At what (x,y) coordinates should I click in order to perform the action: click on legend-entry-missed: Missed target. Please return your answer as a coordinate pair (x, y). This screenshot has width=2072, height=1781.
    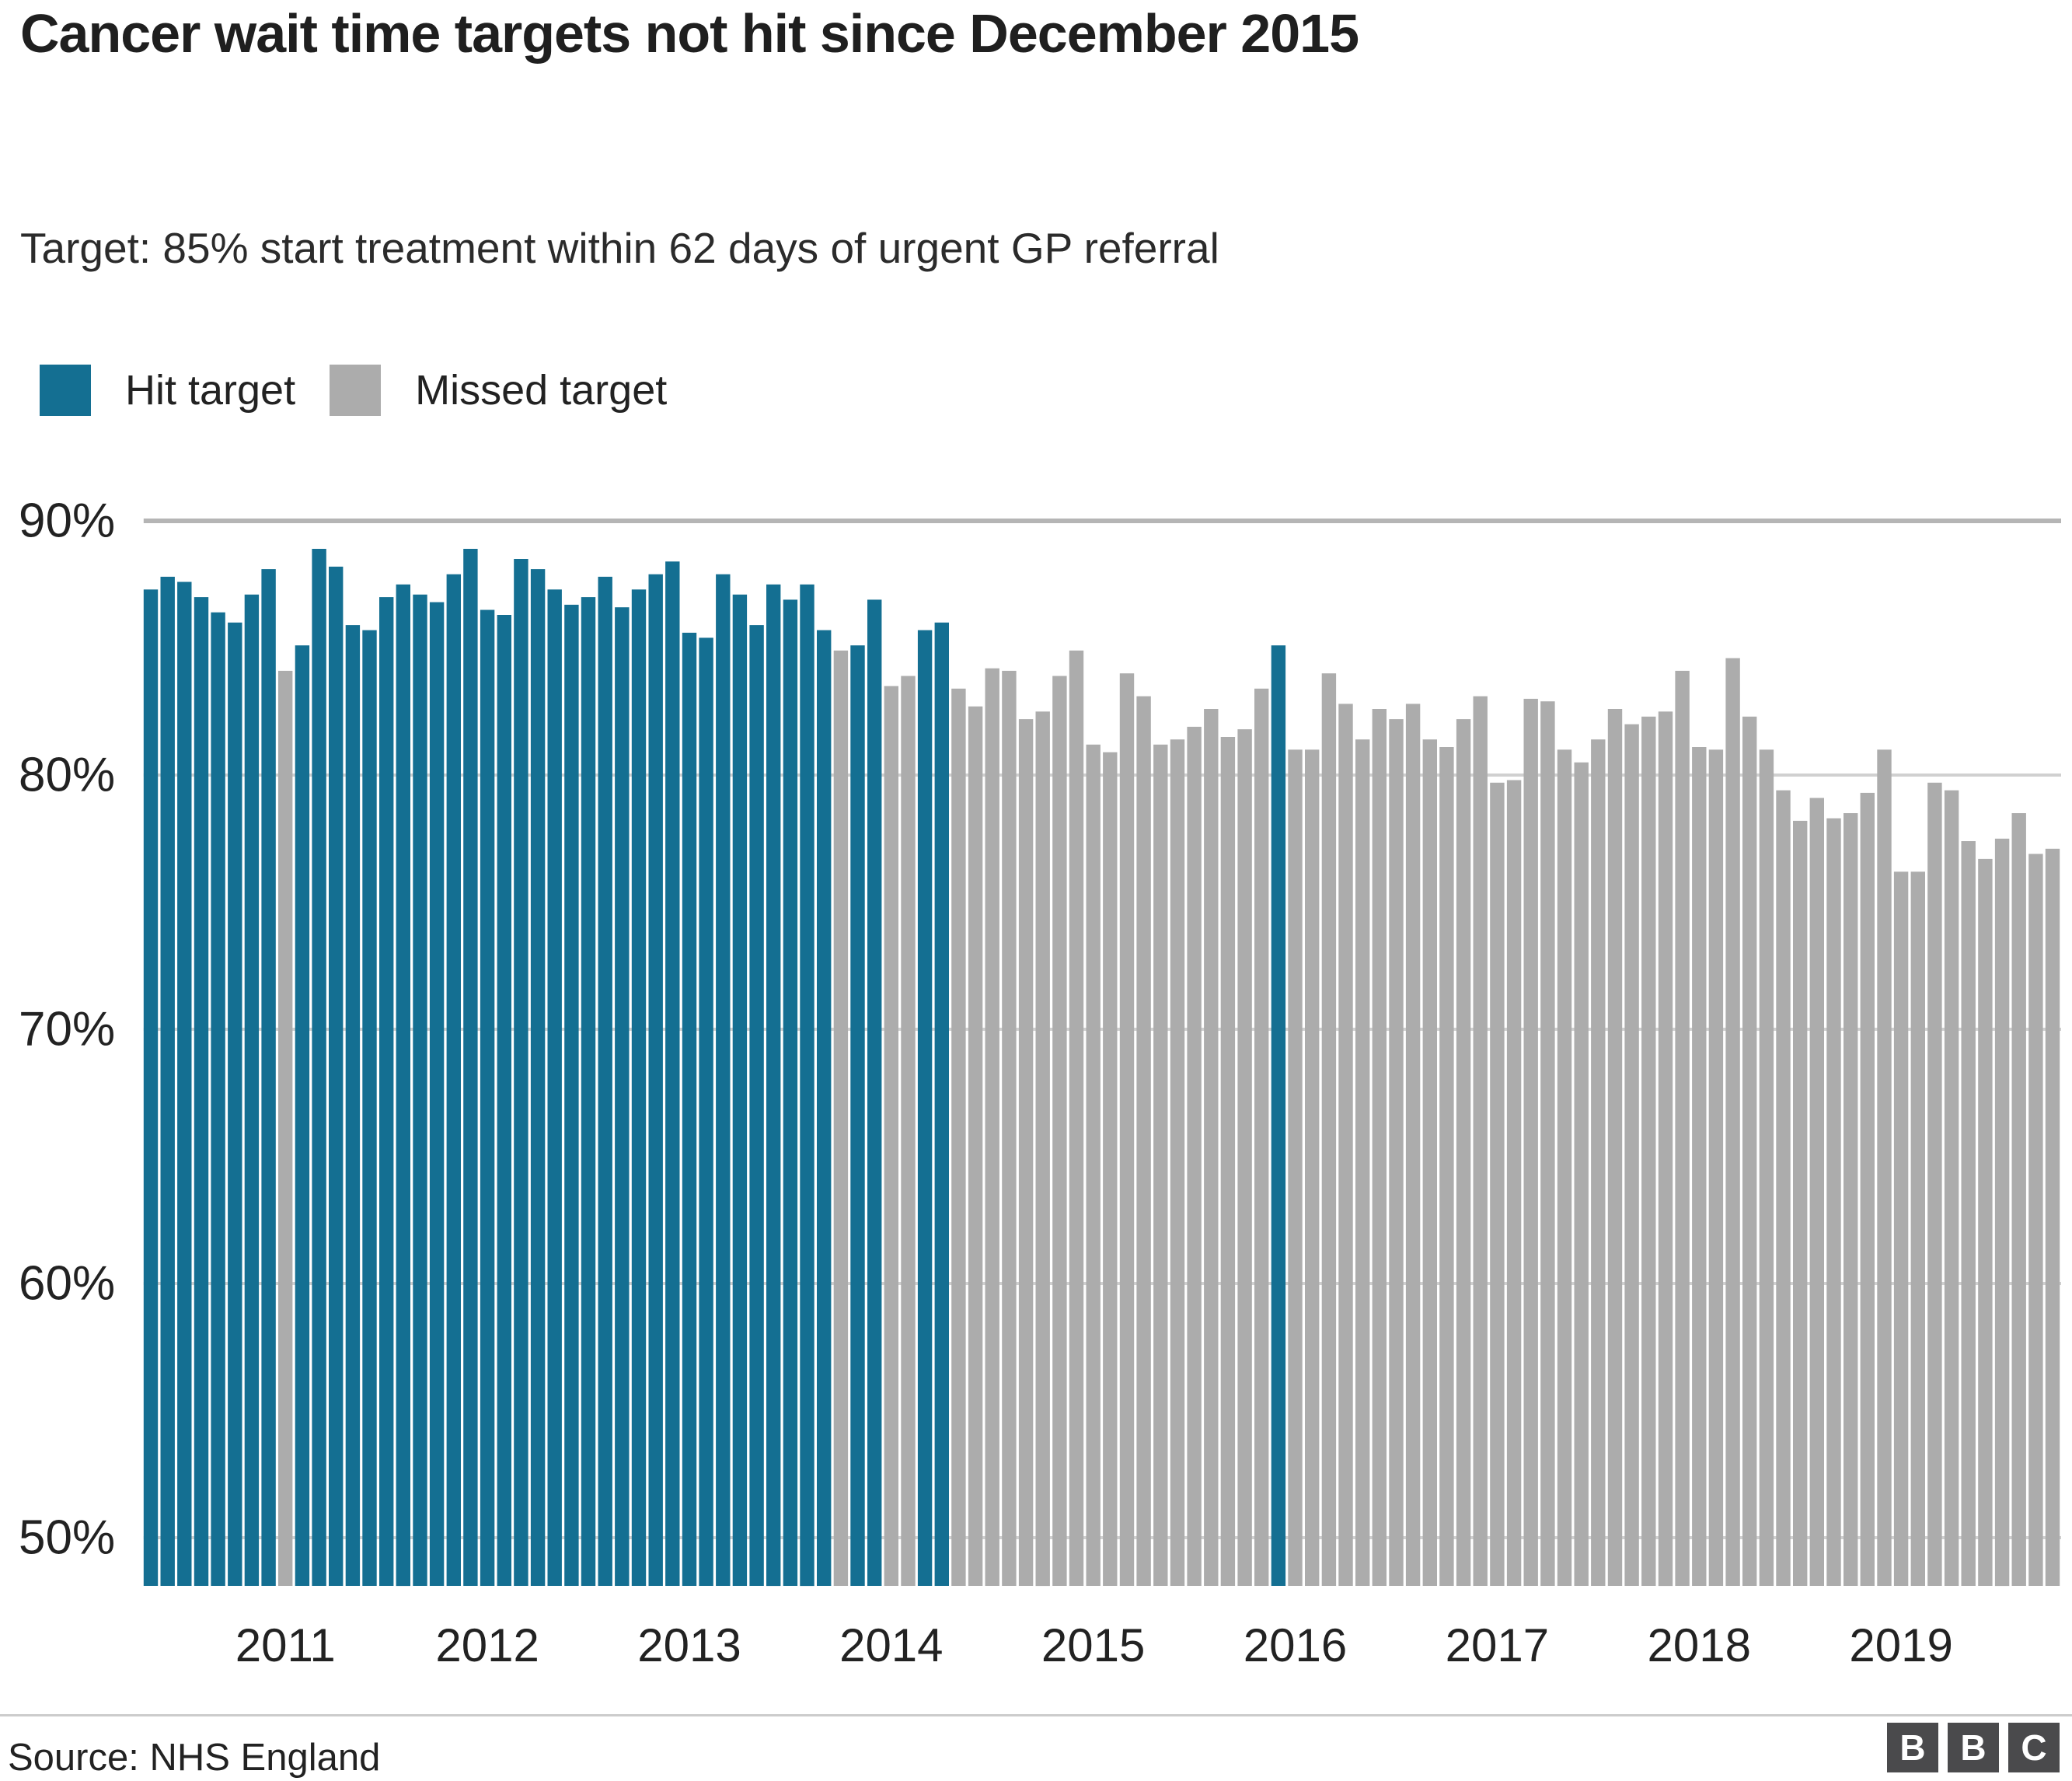
    Looking at the image, I should click on (498, 390).